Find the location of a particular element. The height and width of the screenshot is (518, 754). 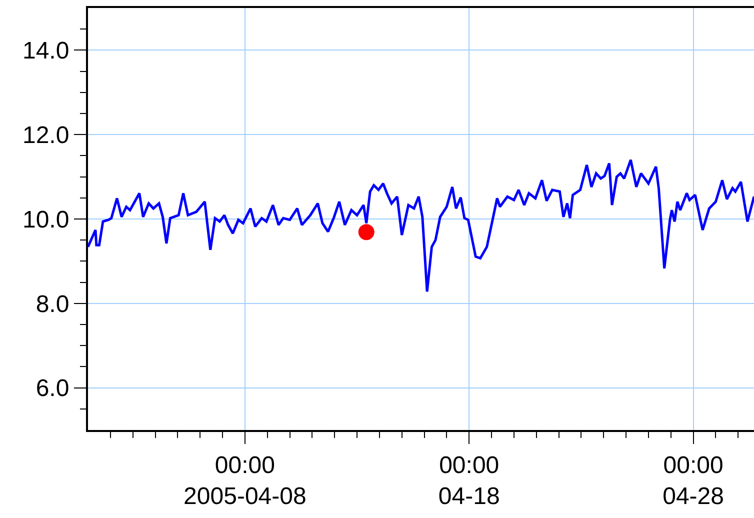

y-tick-label: 6.0 is located at coordinates (53, 388).